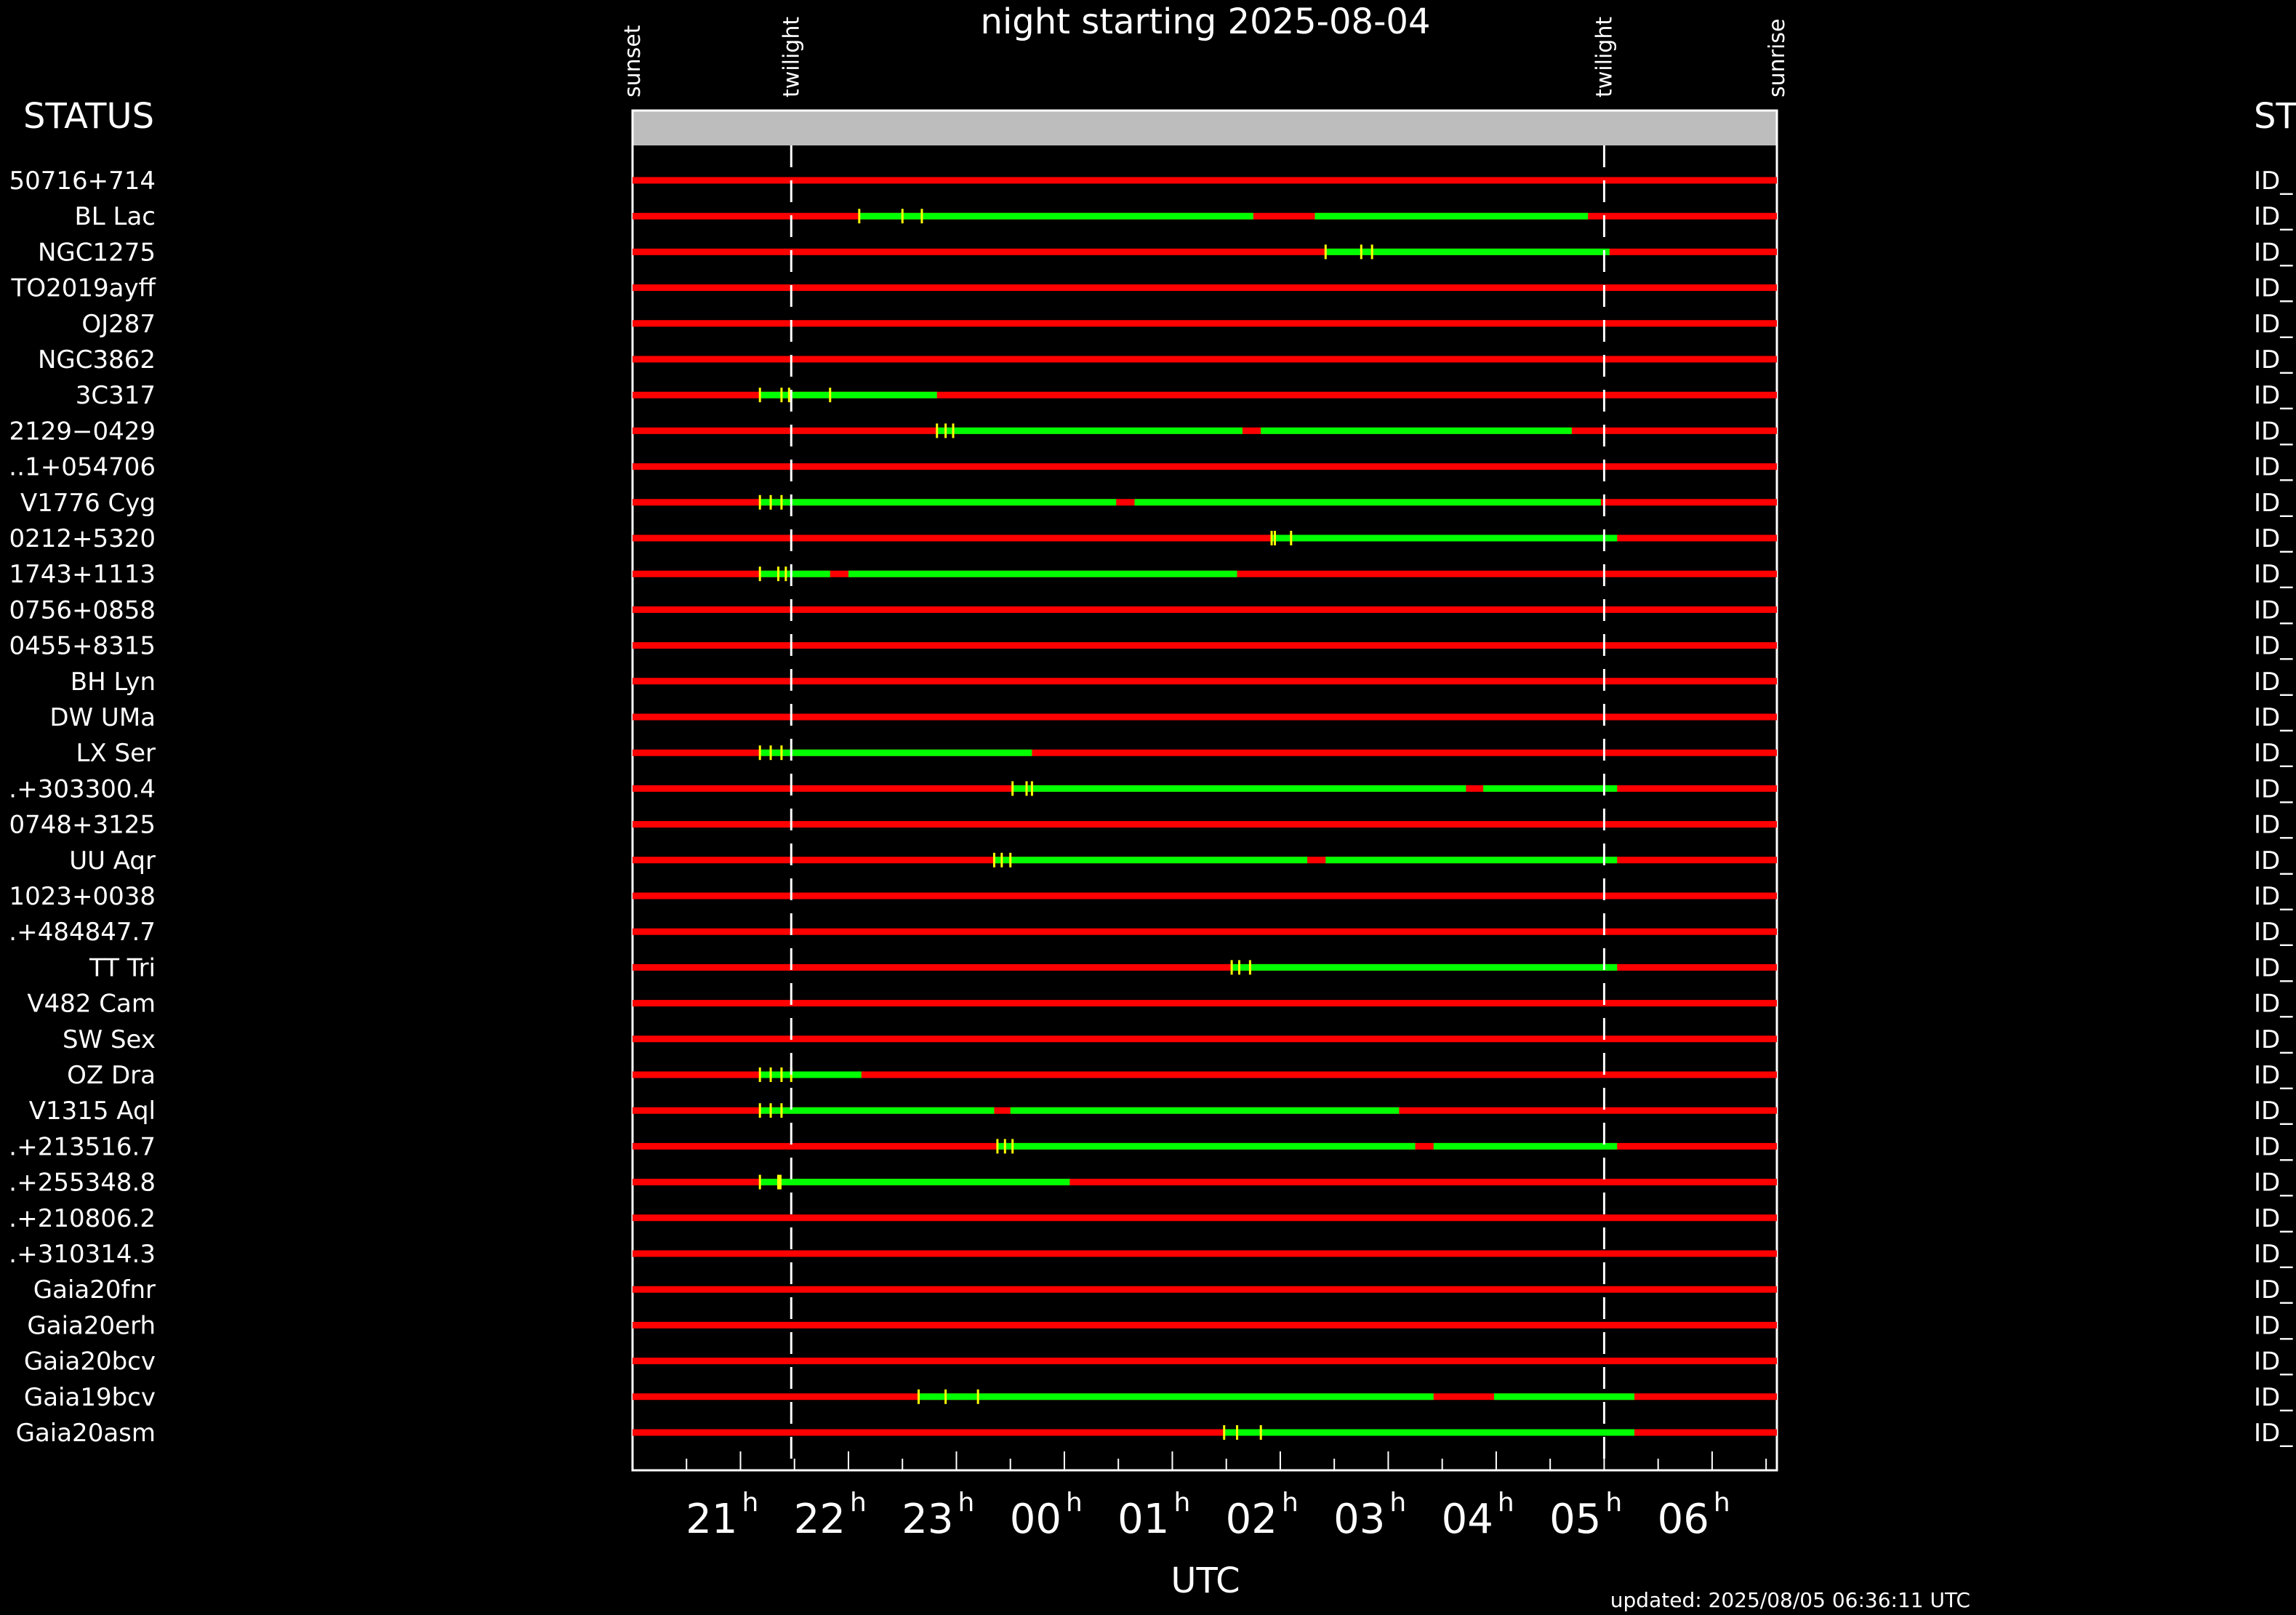  I want to click on schedule-row: OJ287 ID_, so click(1187, 324).